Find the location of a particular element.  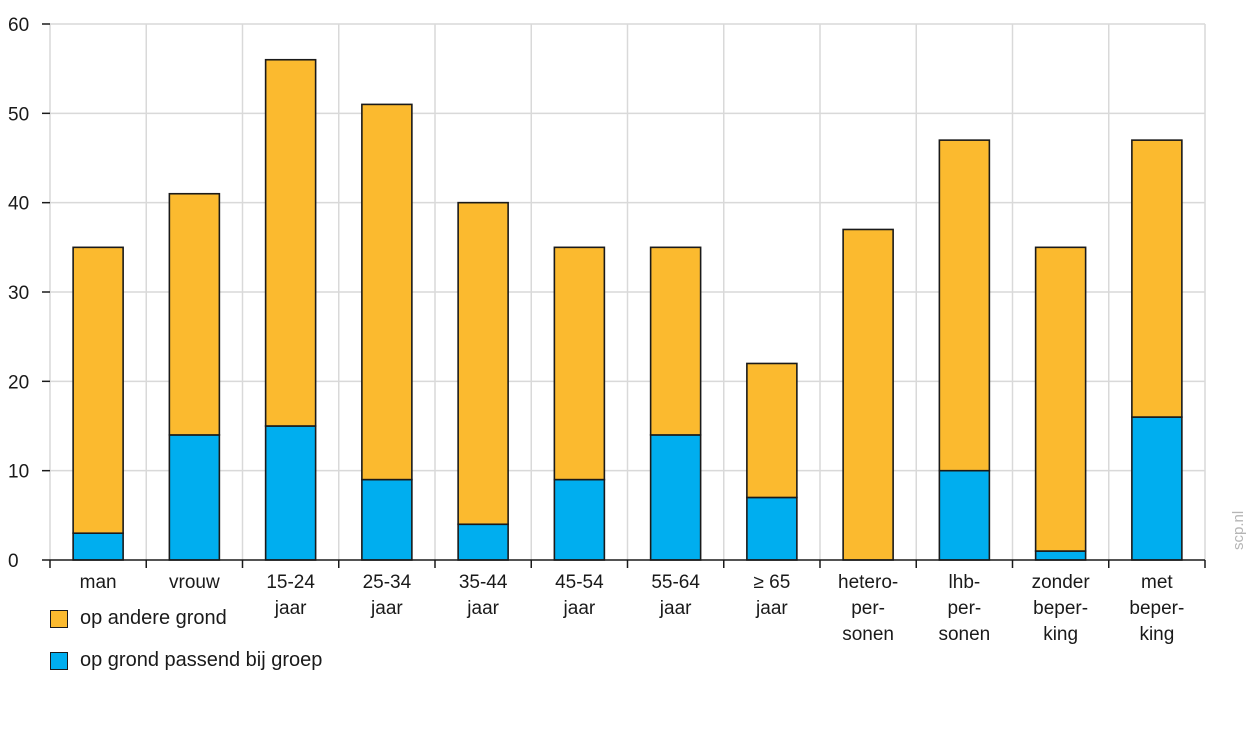

legend-item: op andere grond is located at coordinates (138, 618).